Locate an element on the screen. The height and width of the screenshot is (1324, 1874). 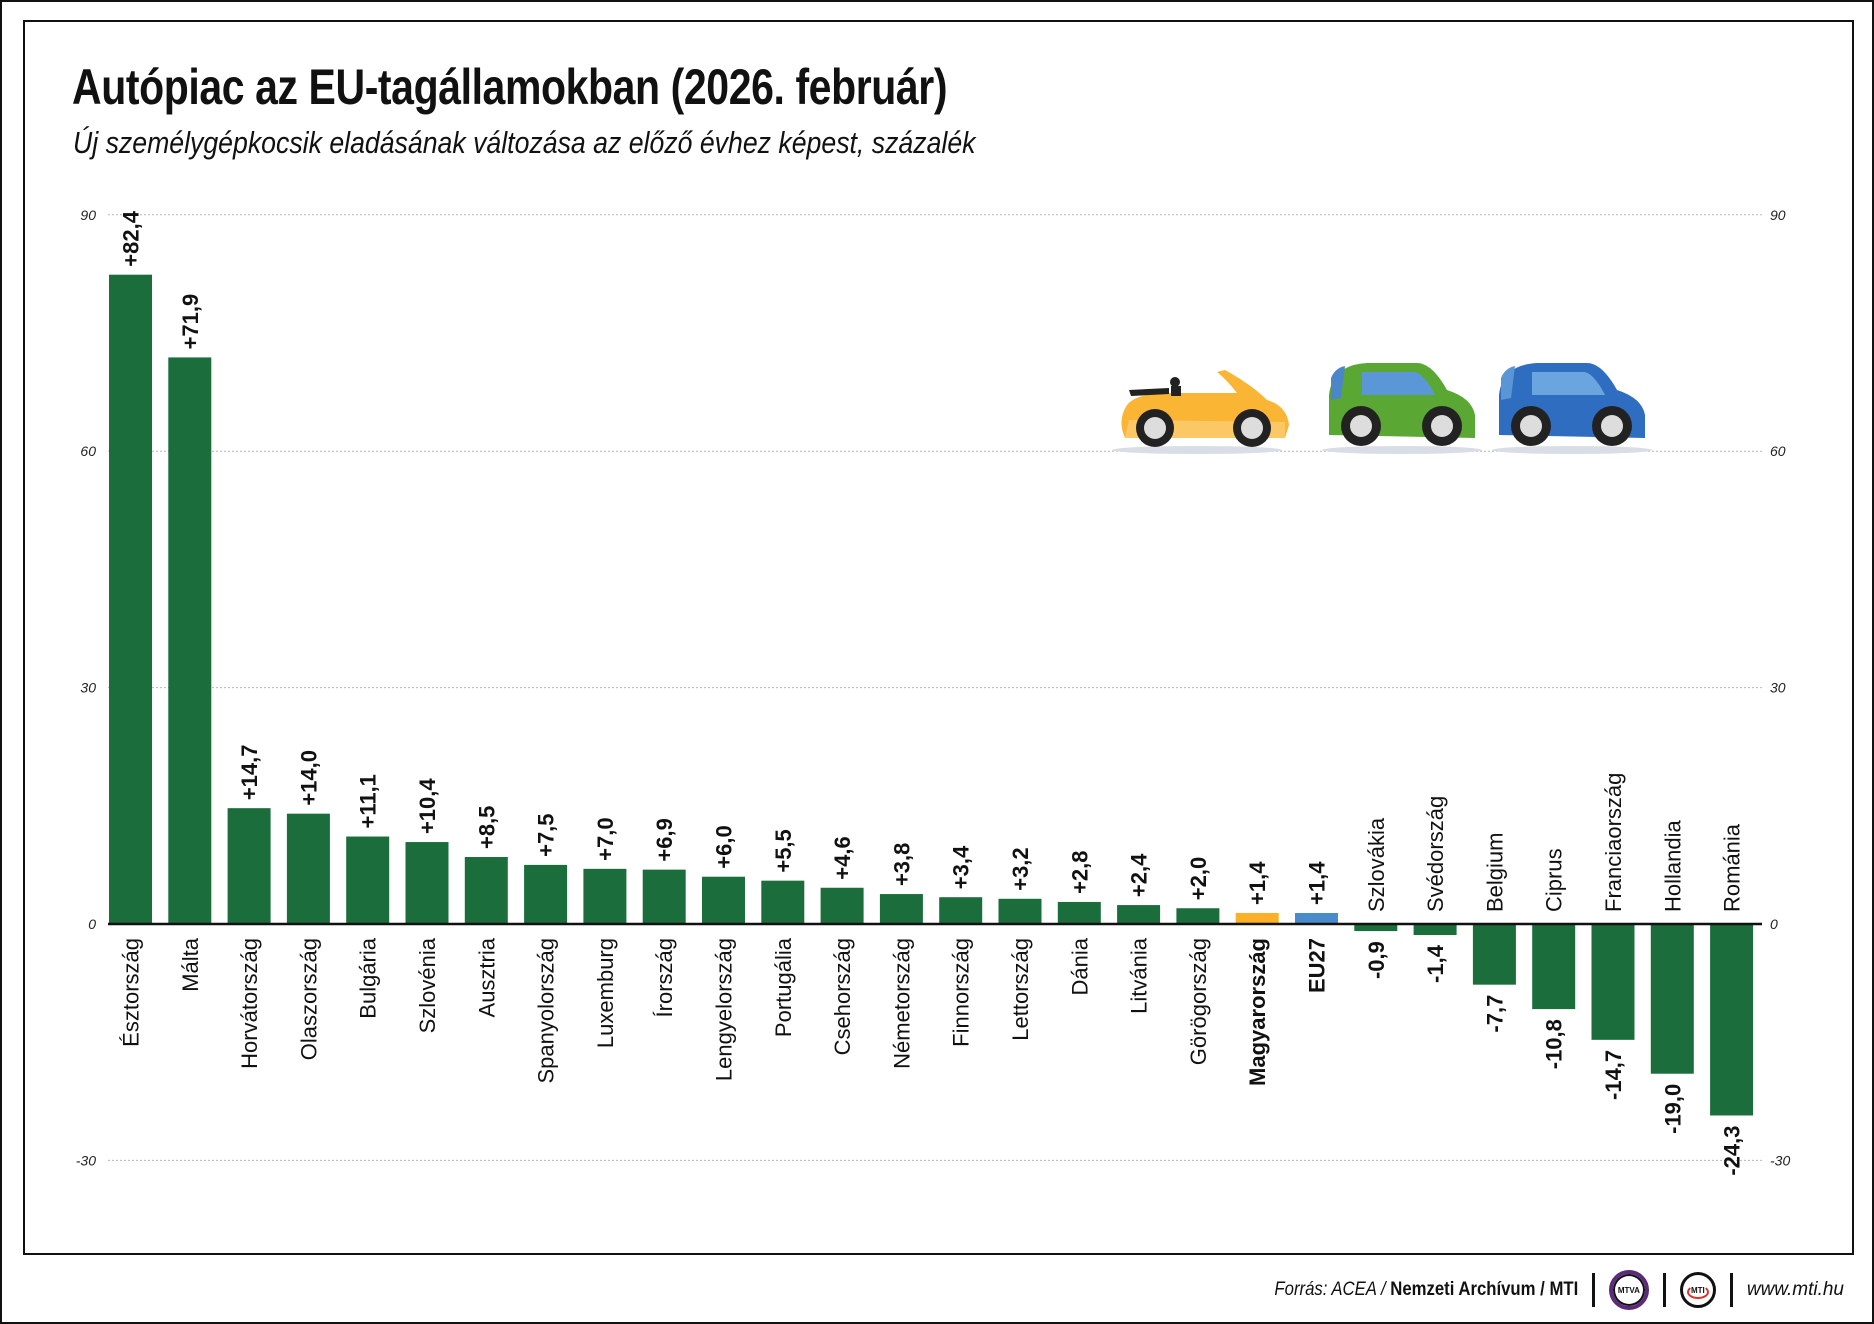
value-label: +7,0 is located at coordinates (605, 838).